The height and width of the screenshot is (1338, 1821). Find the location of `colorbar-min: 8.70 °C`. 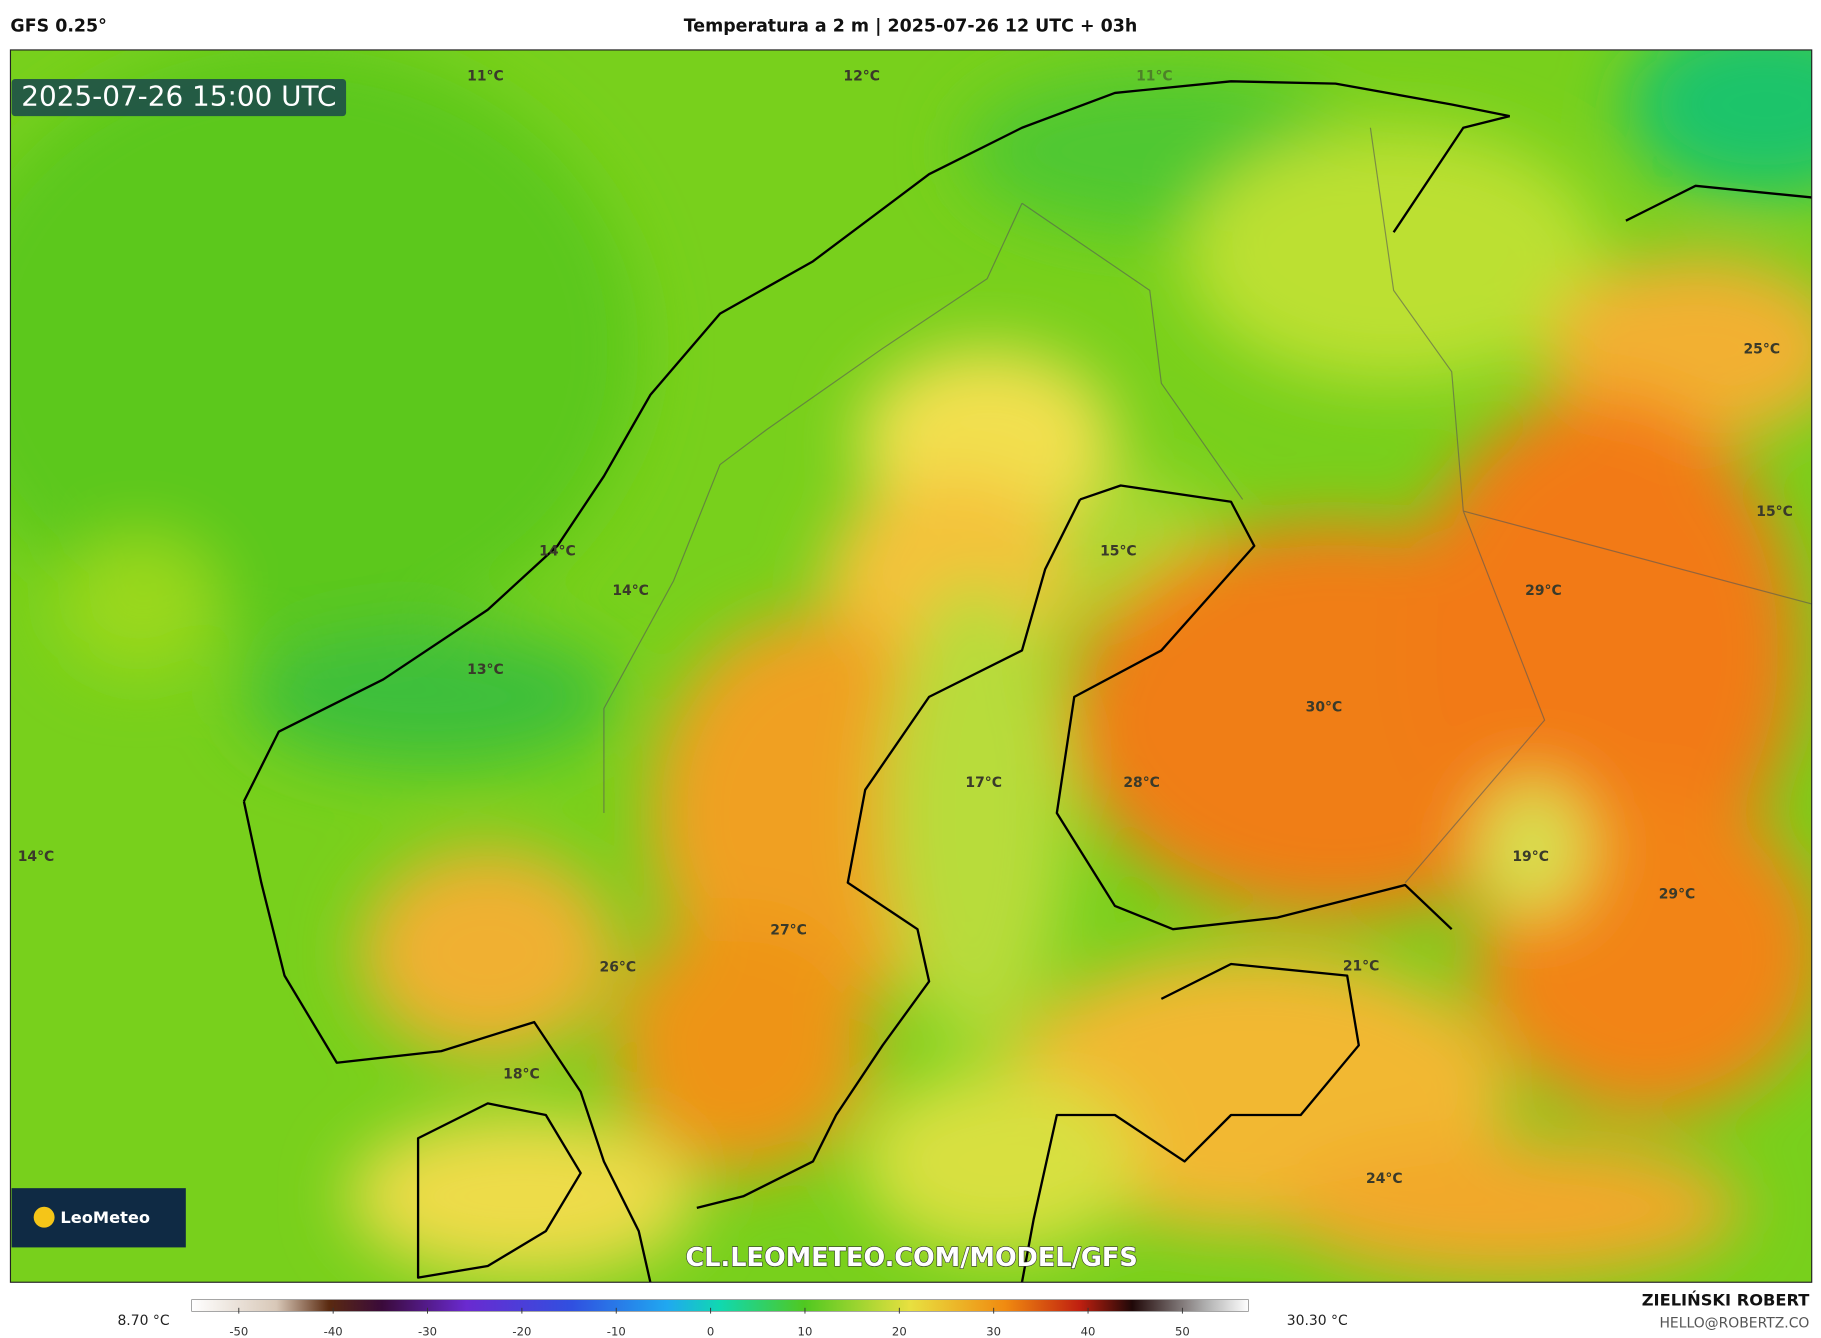

colorbar-min: 8.70 °C is located at coordinates (143, 1321).